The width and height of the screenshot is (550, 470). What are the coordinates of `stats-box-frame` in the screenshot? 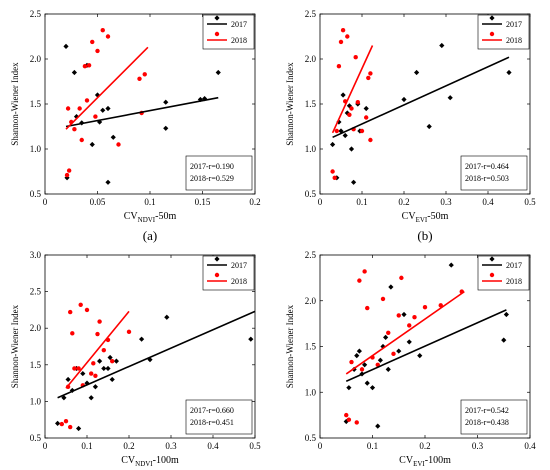 It's located at (494, 417).